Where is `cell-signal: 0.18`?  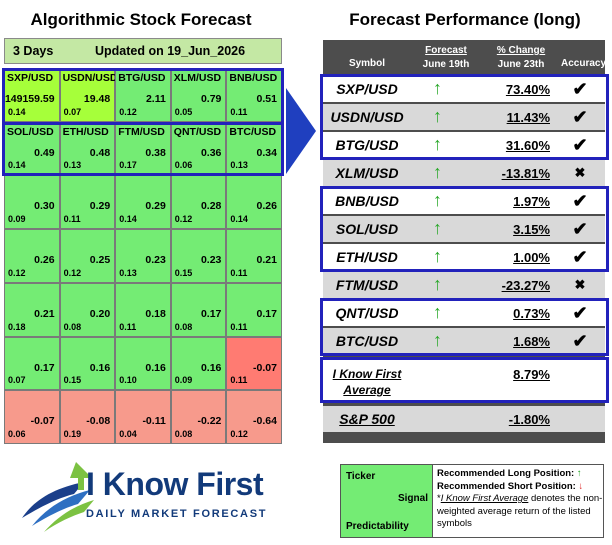 cell-signal: 0.18 is located at coordinates (155, 313).